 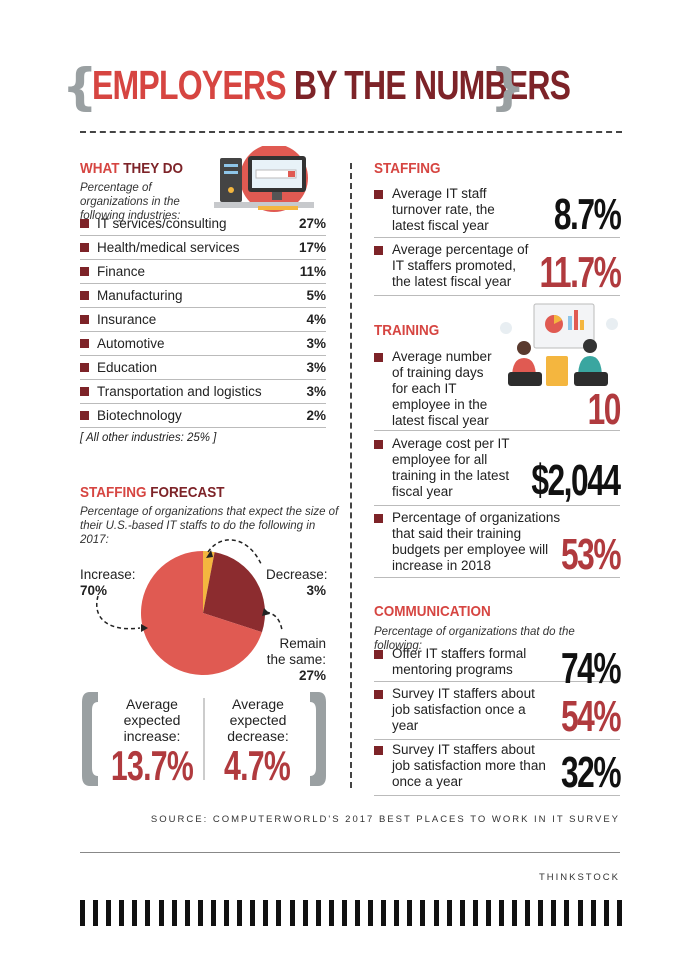 What do you see at coordinates (312, 675) in the screenshot?
I see `remain-same-value: 27%` at bounding box center [312, 675].